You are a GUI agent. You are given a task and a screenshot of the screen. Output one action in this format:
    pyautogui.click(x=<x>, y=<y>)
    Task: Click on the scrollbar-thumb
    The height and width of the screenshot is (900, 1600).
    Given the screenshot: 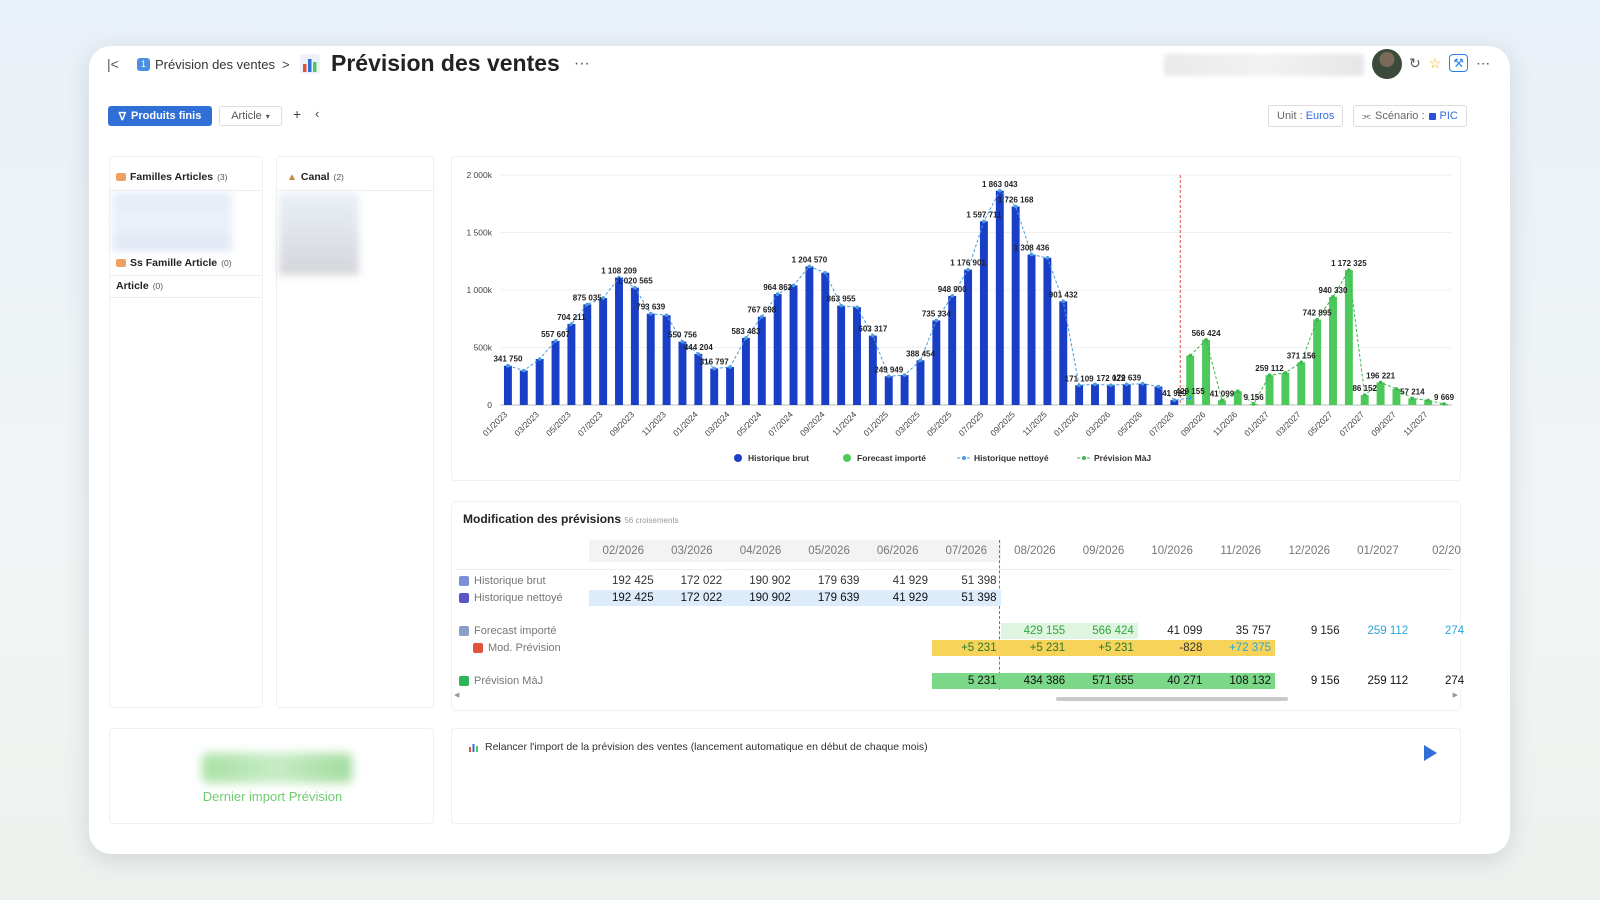 What is the action you would take?
    pyautogui.click(x=1172, y=699)
    